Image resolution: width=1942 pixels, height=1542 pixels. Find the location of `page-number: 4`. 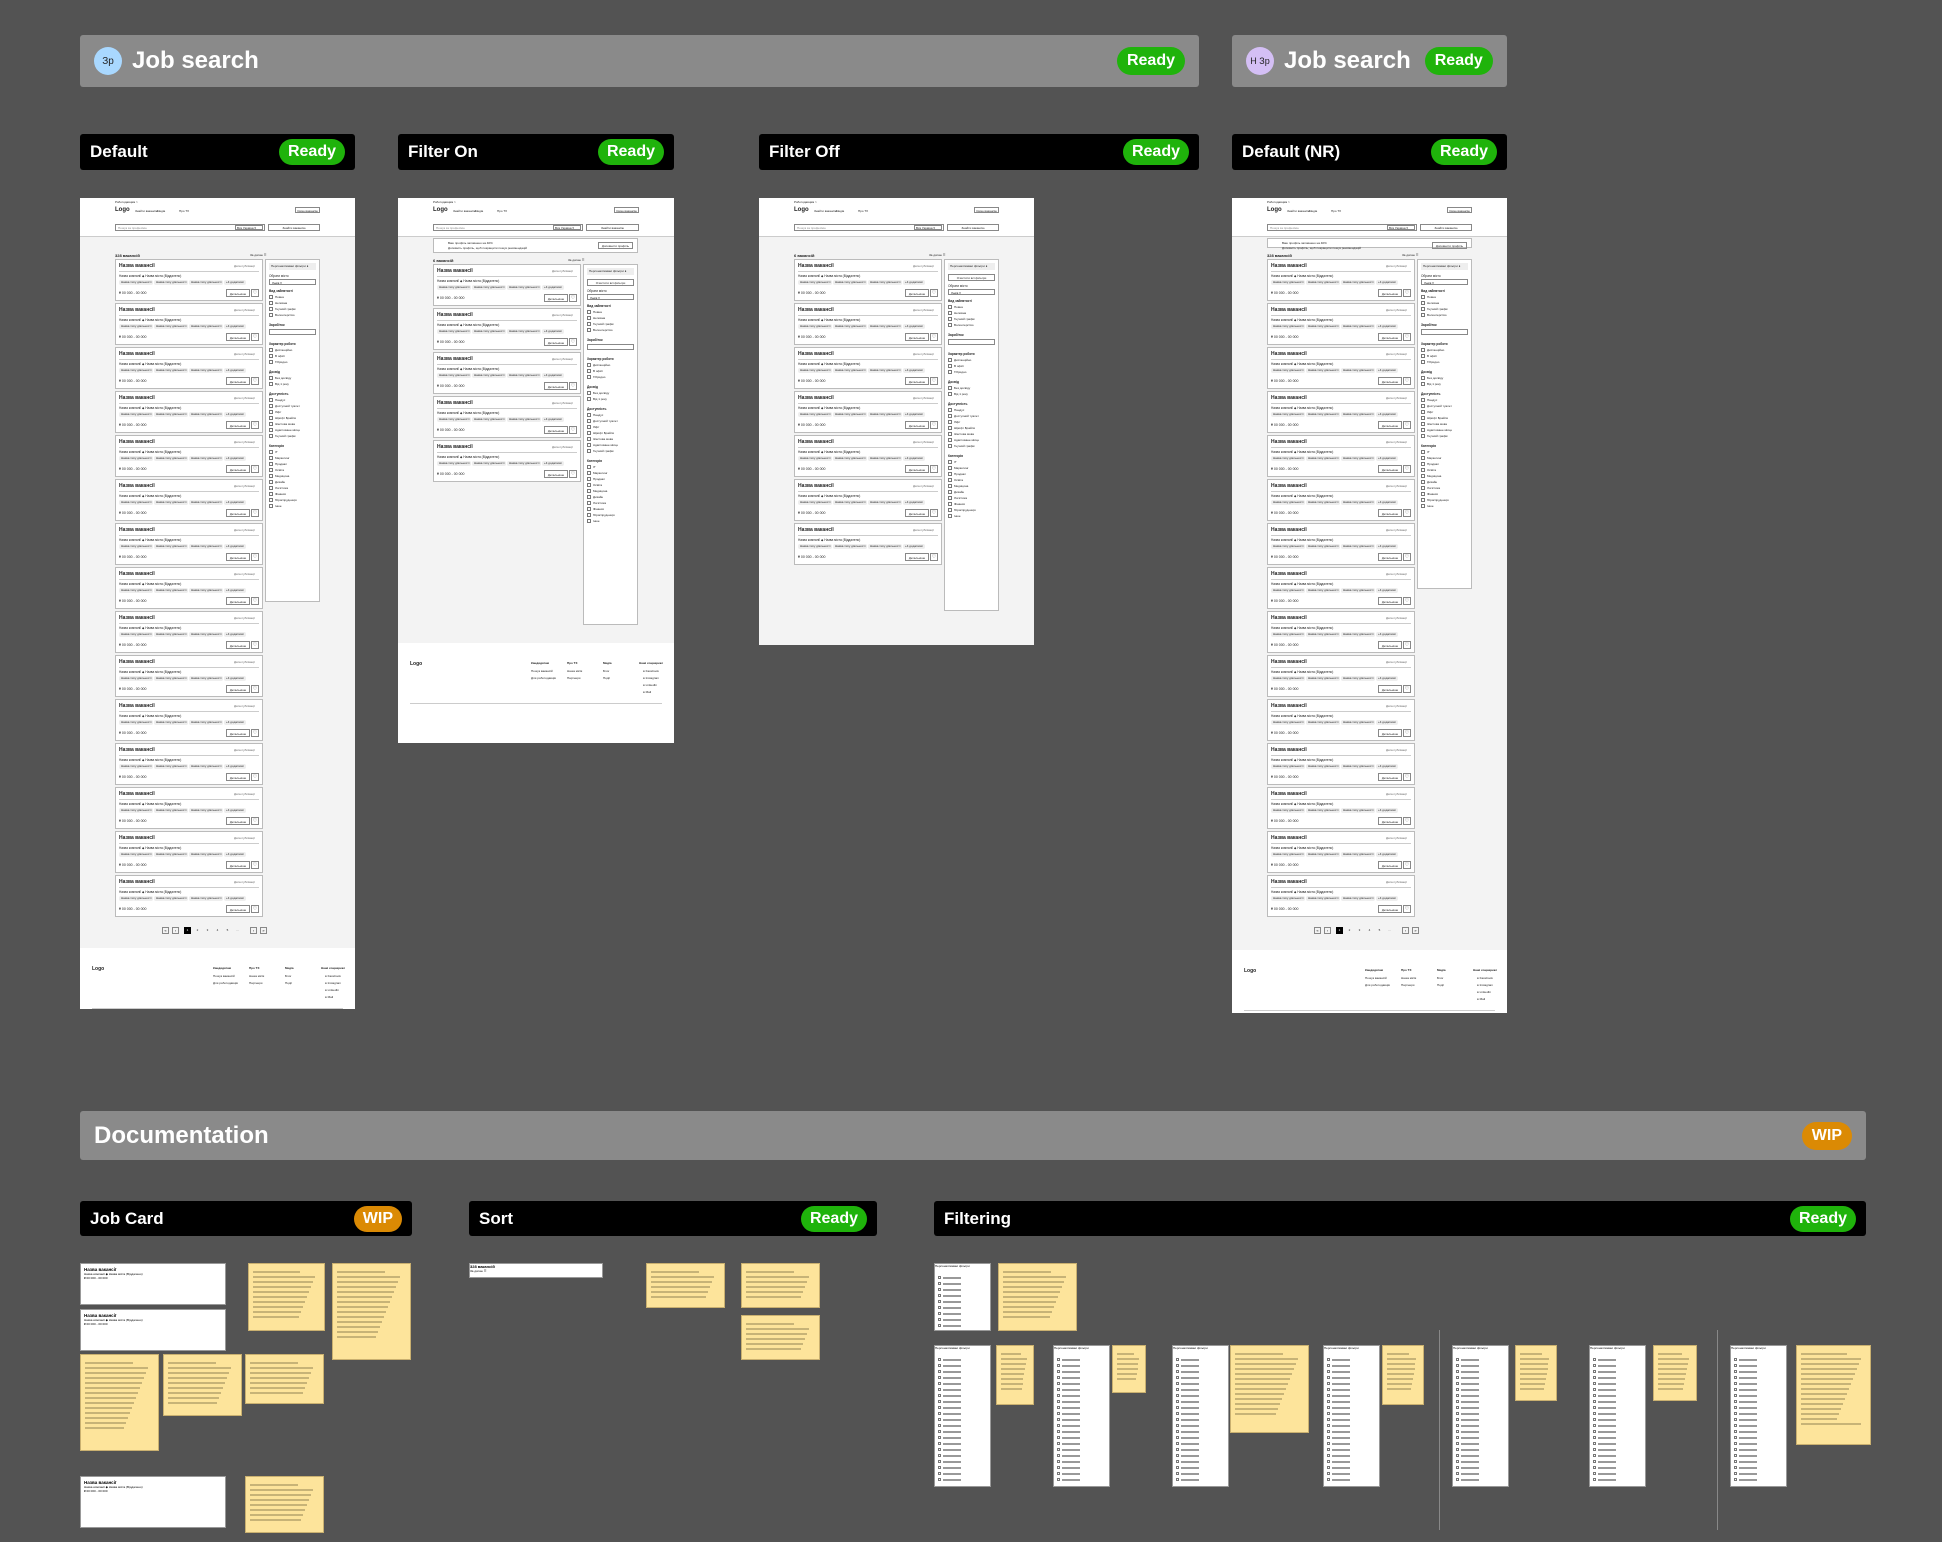

page-number: 4 is located at coordinates (217, 930).